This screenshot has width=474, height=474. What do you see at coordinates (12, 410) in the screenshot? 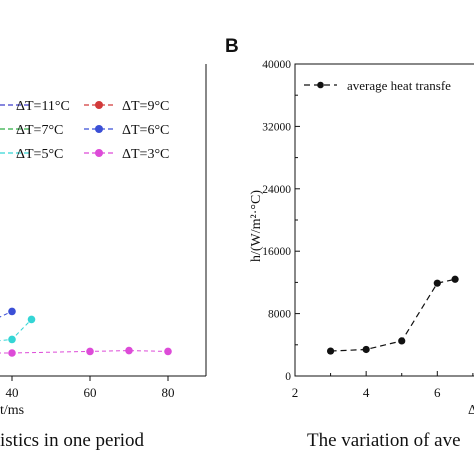
I see `left-x-axis-label: t/ms` at bounding box center [12, 410].